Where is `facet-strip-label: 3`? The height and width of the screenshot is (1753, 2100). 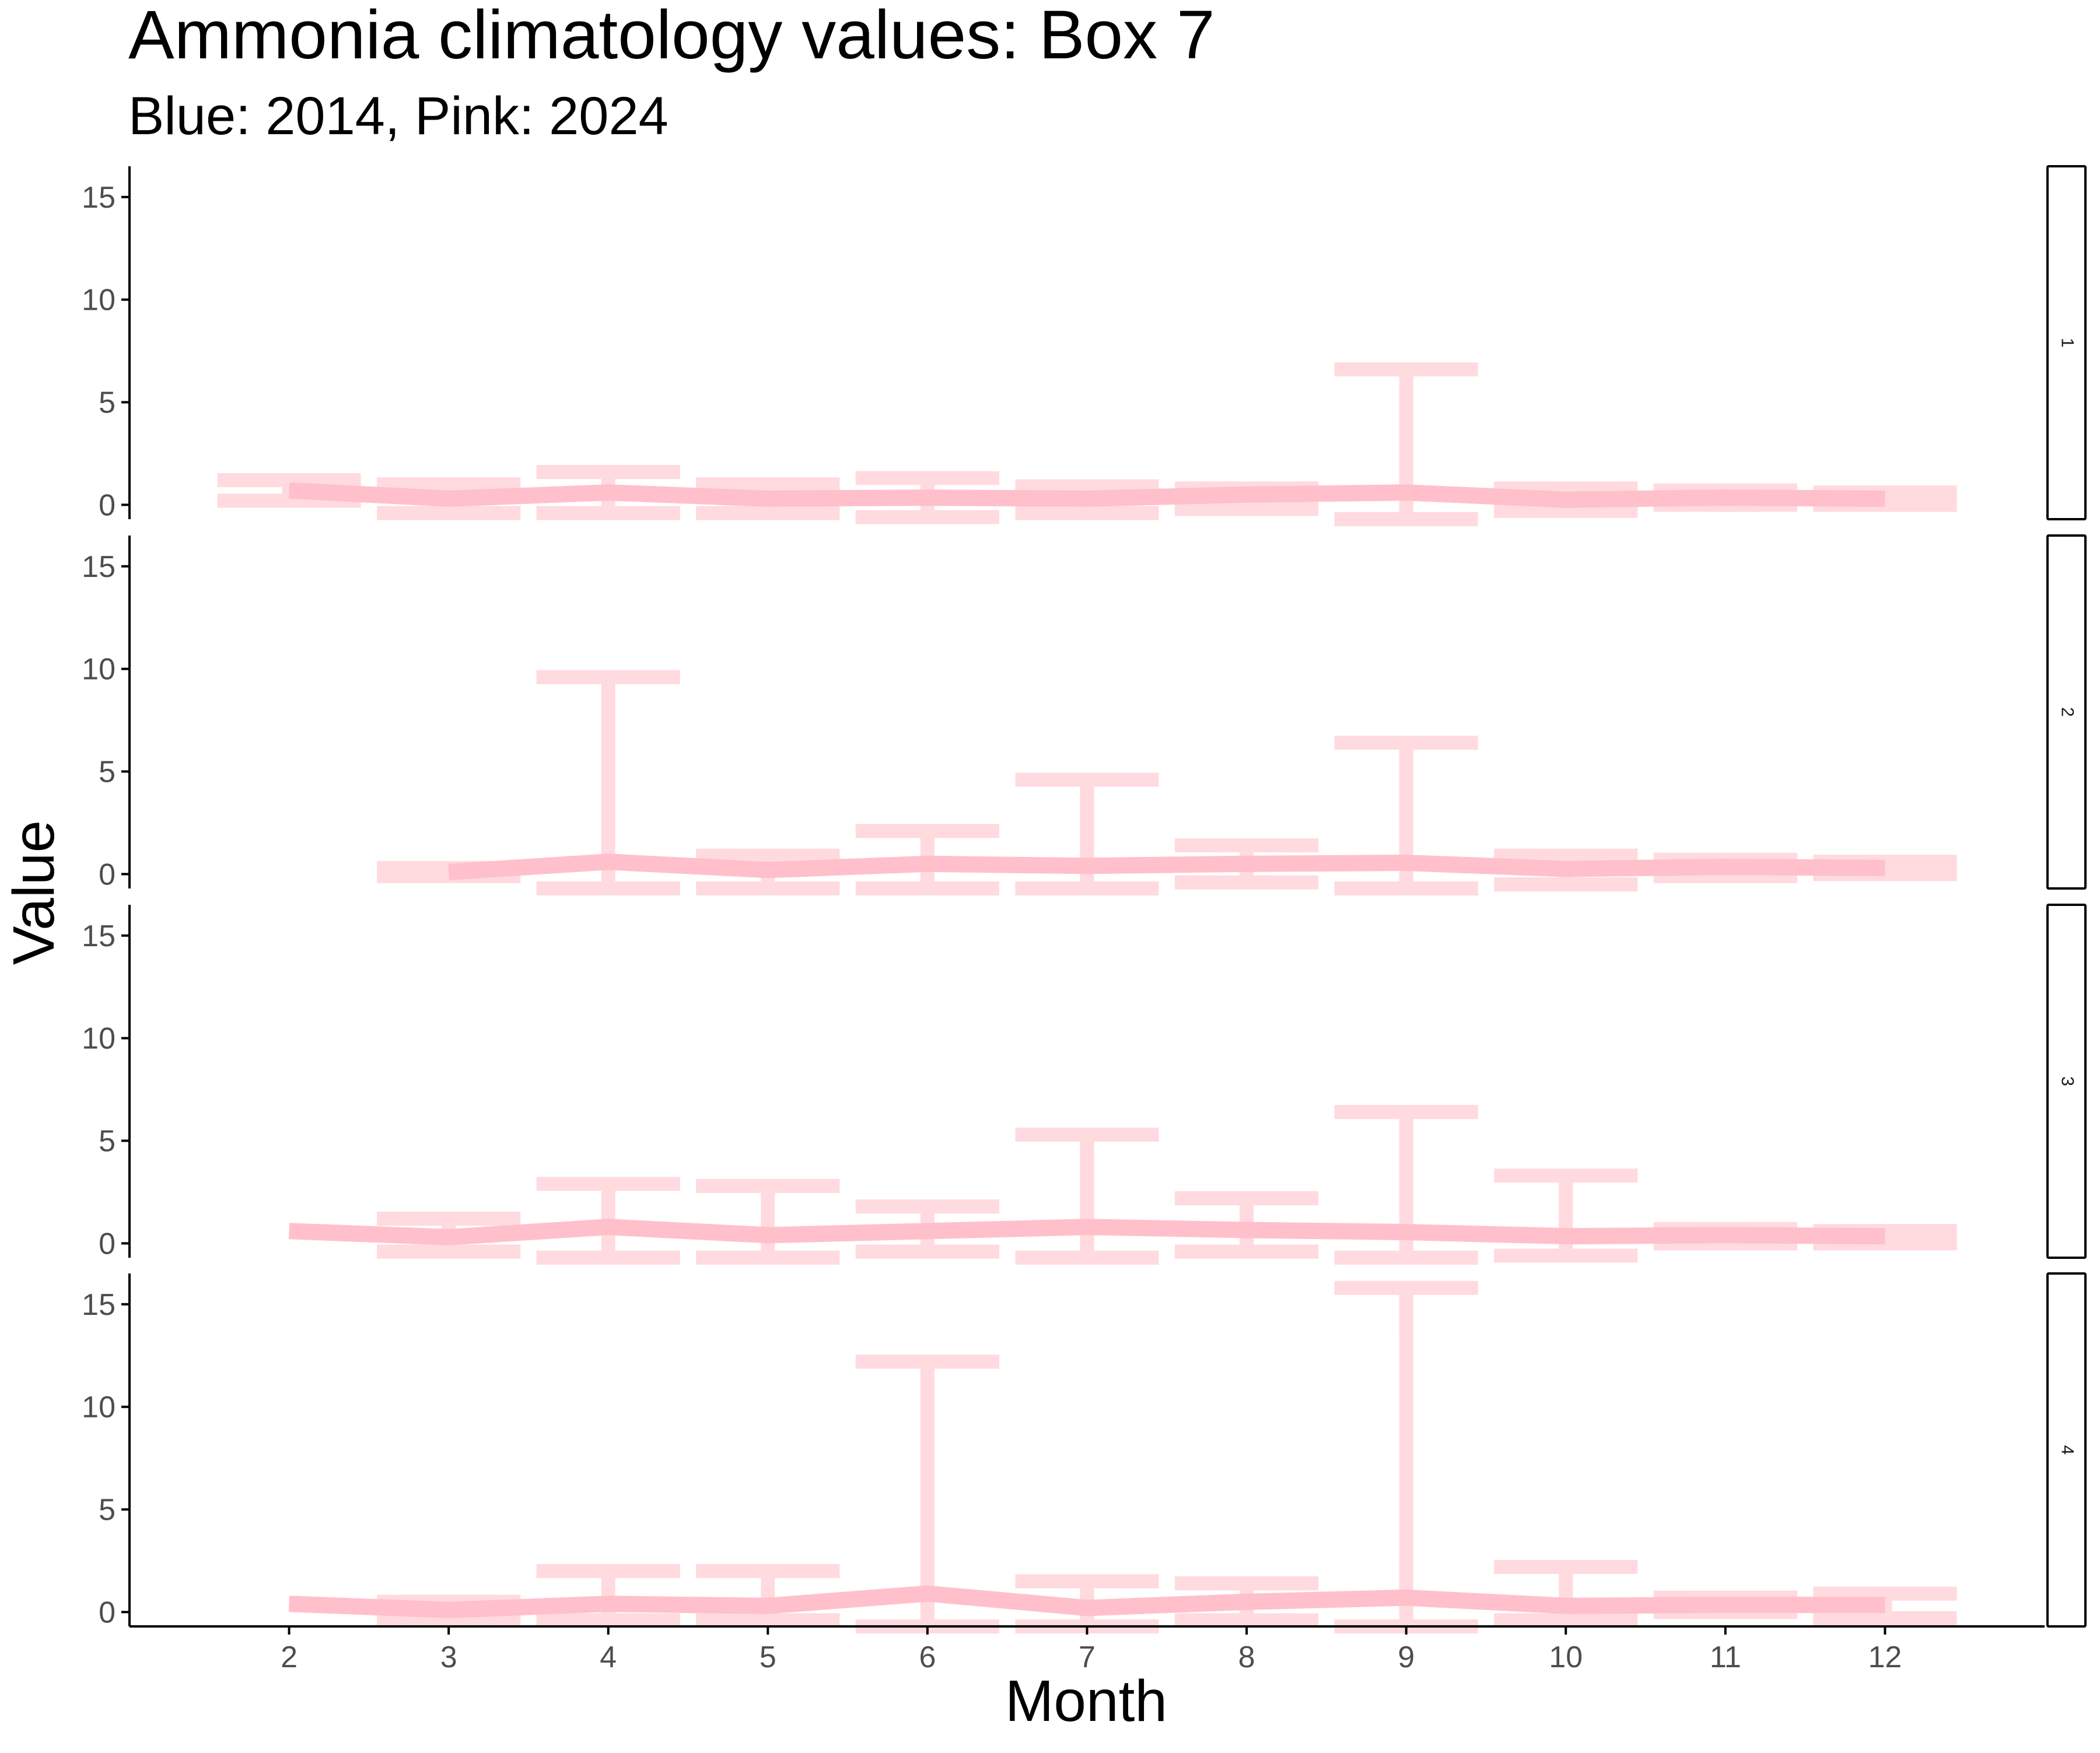
facet-strip-label: 3 is located at coordinates (2067, 1081).